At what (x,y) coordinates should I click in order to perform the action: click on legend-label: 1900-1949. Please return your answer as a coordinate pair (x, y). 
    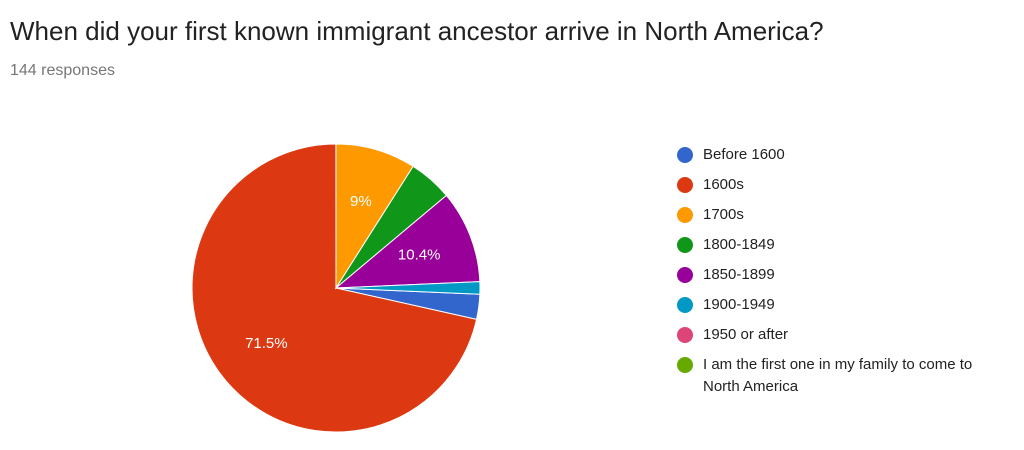
    Looking at the image, I should click on (739, 304).